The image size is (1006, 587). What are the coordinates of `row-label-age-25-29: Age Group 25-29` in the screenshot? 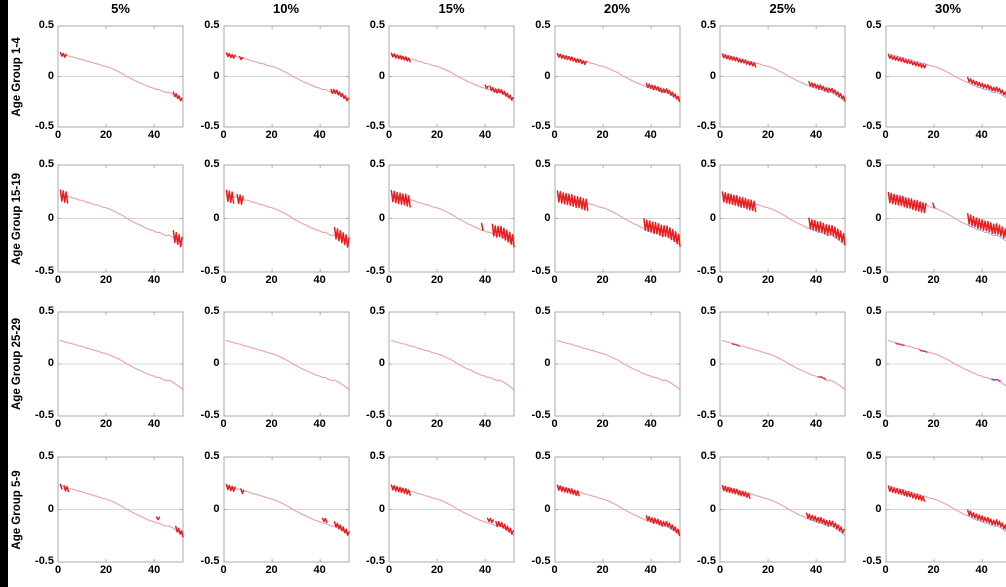 It's located at (17, 364).